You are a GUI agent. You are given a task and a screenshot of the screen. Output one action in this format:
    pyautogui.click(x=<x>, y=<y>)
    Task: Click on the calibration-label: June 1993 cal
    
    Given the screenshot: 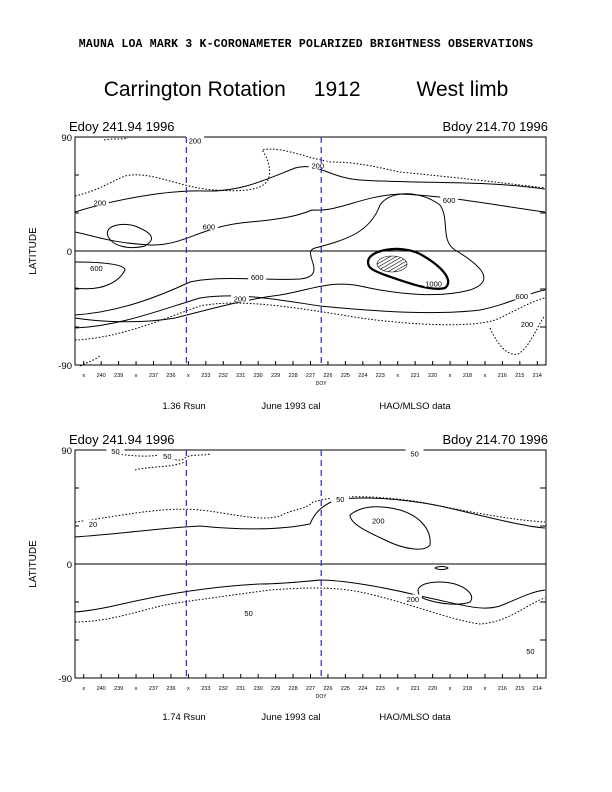 What is the action you would take?
    pyautogui.click(x=290, y=406)
    